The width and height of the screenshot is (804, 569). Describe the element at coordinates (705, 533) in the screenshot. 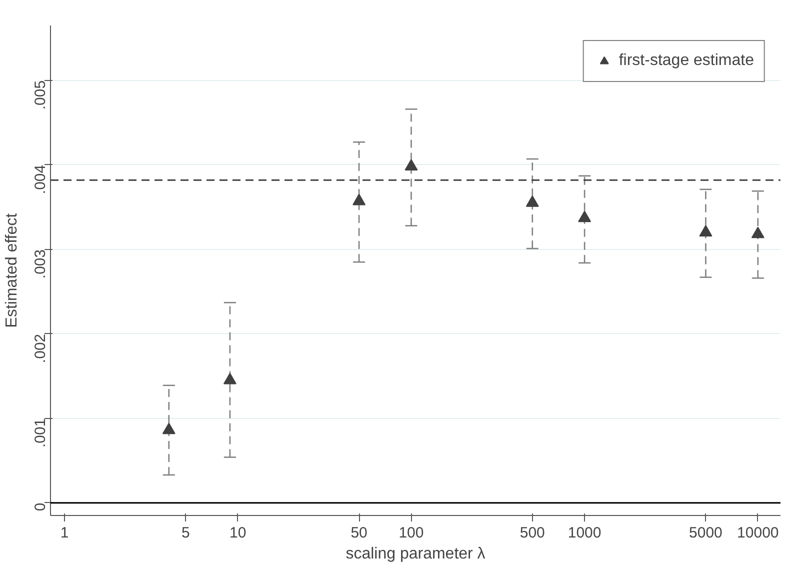

I see `x-tick-label: 5000` at that location.